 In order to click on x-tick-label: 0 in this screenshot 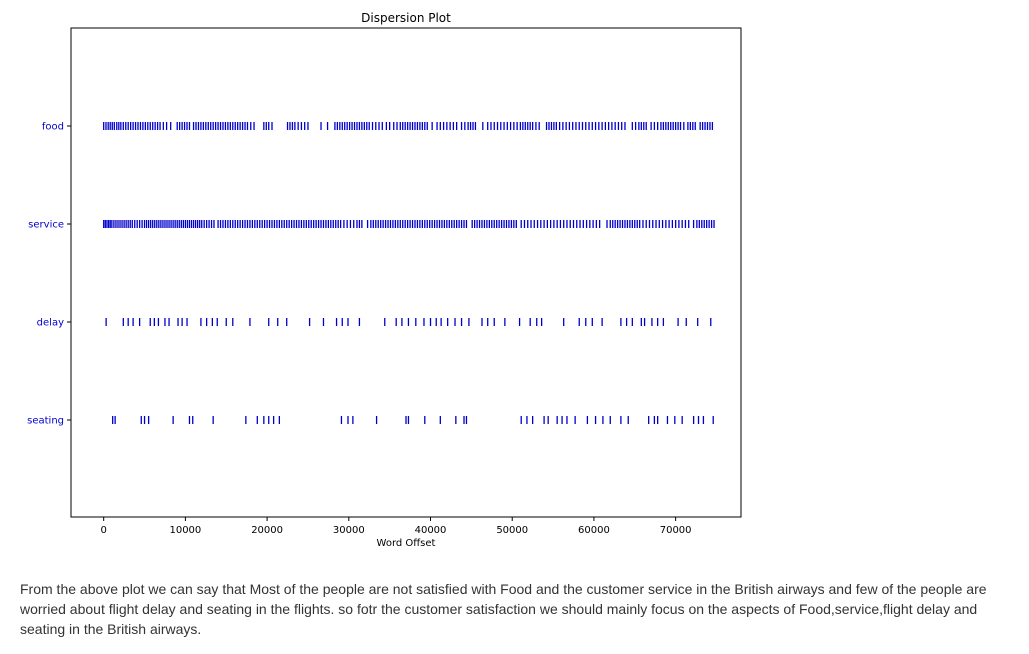, I will do `click(103, 530)`.